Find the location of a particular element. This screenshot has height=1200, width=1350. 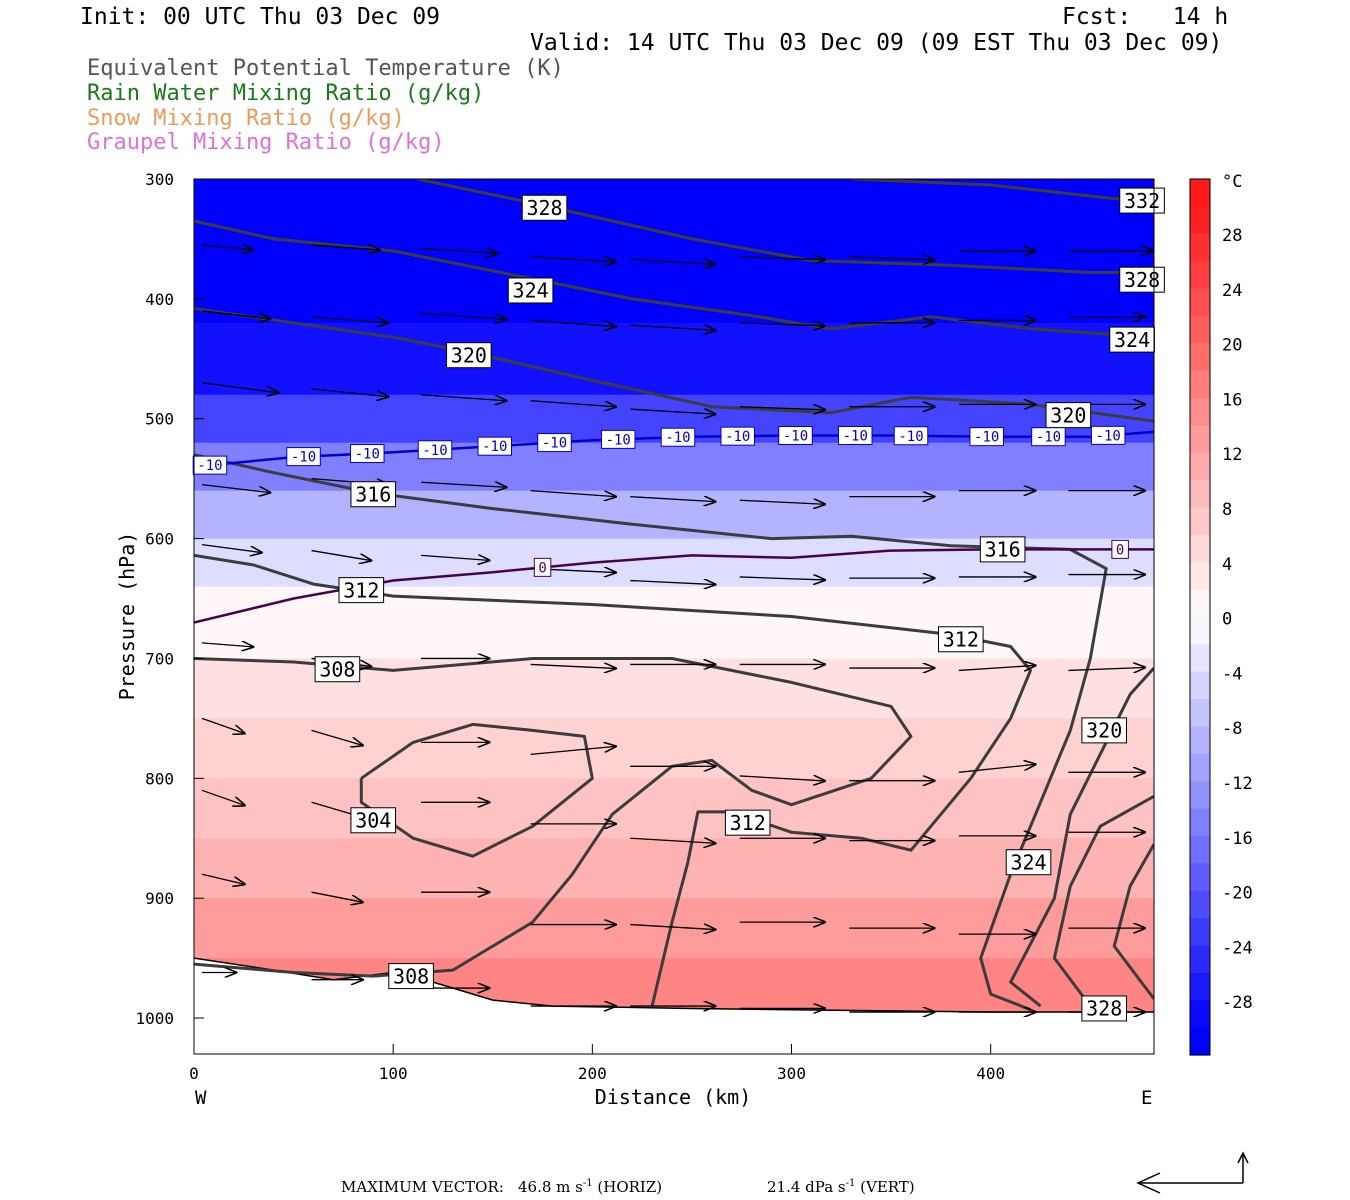

theta-e-label-324-box is located at coordinates (1028, 862).